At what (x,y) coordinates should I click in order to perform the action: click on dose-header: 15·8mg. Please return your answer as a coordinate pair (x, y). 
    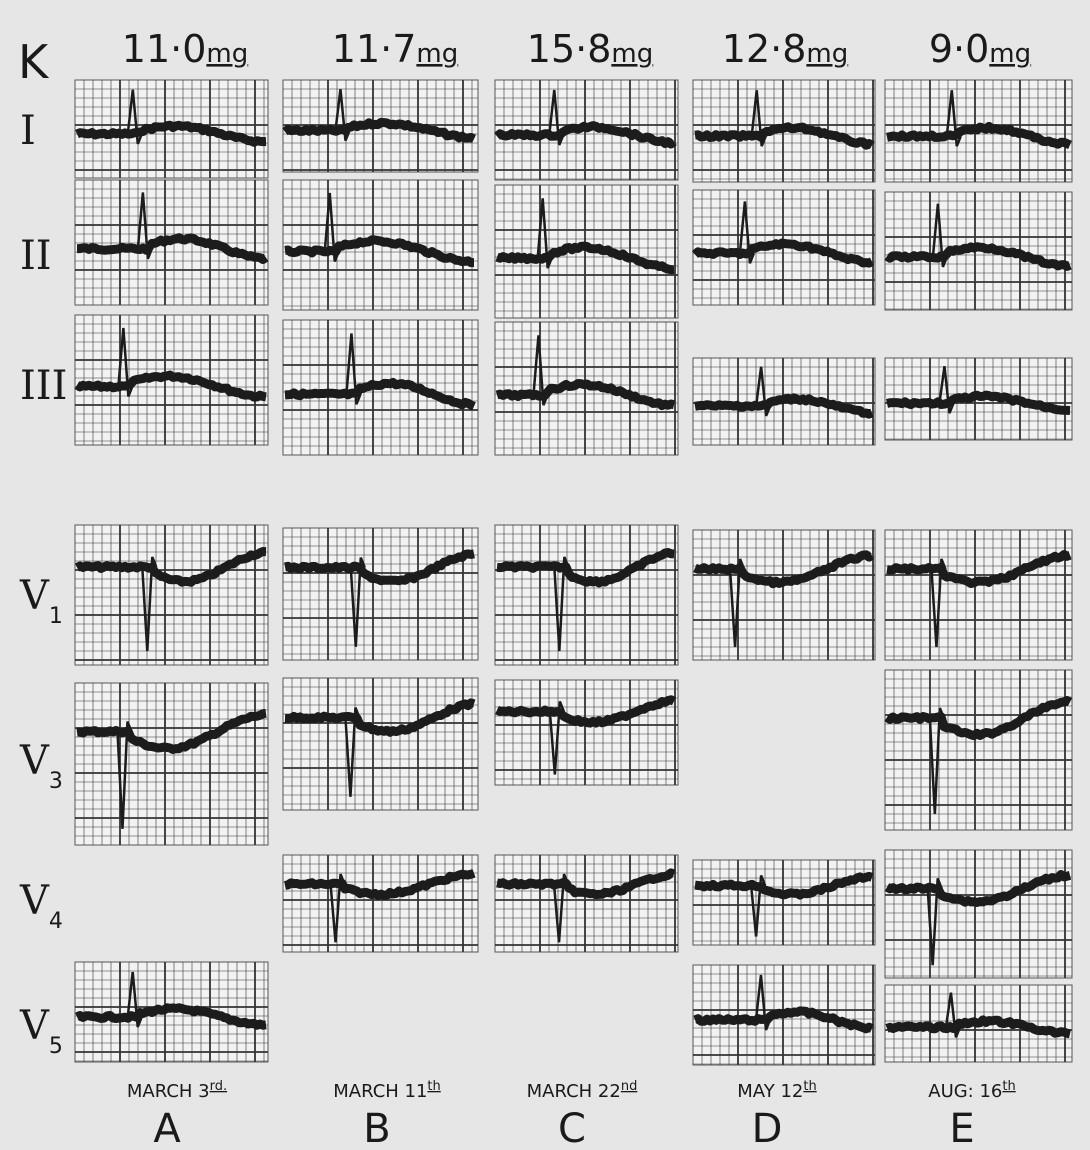
    Looking at the image, I should click on (590, 49).